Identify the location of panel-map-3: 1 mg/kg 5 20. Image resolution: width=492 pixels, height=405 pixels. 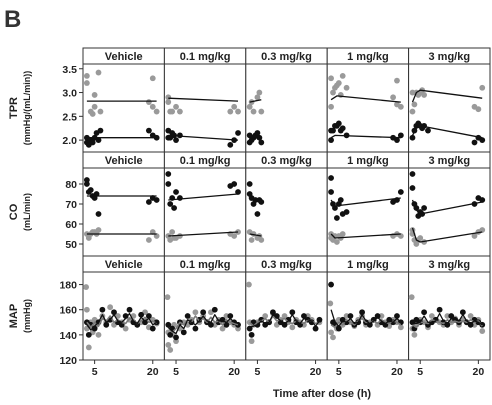
(368, 316).